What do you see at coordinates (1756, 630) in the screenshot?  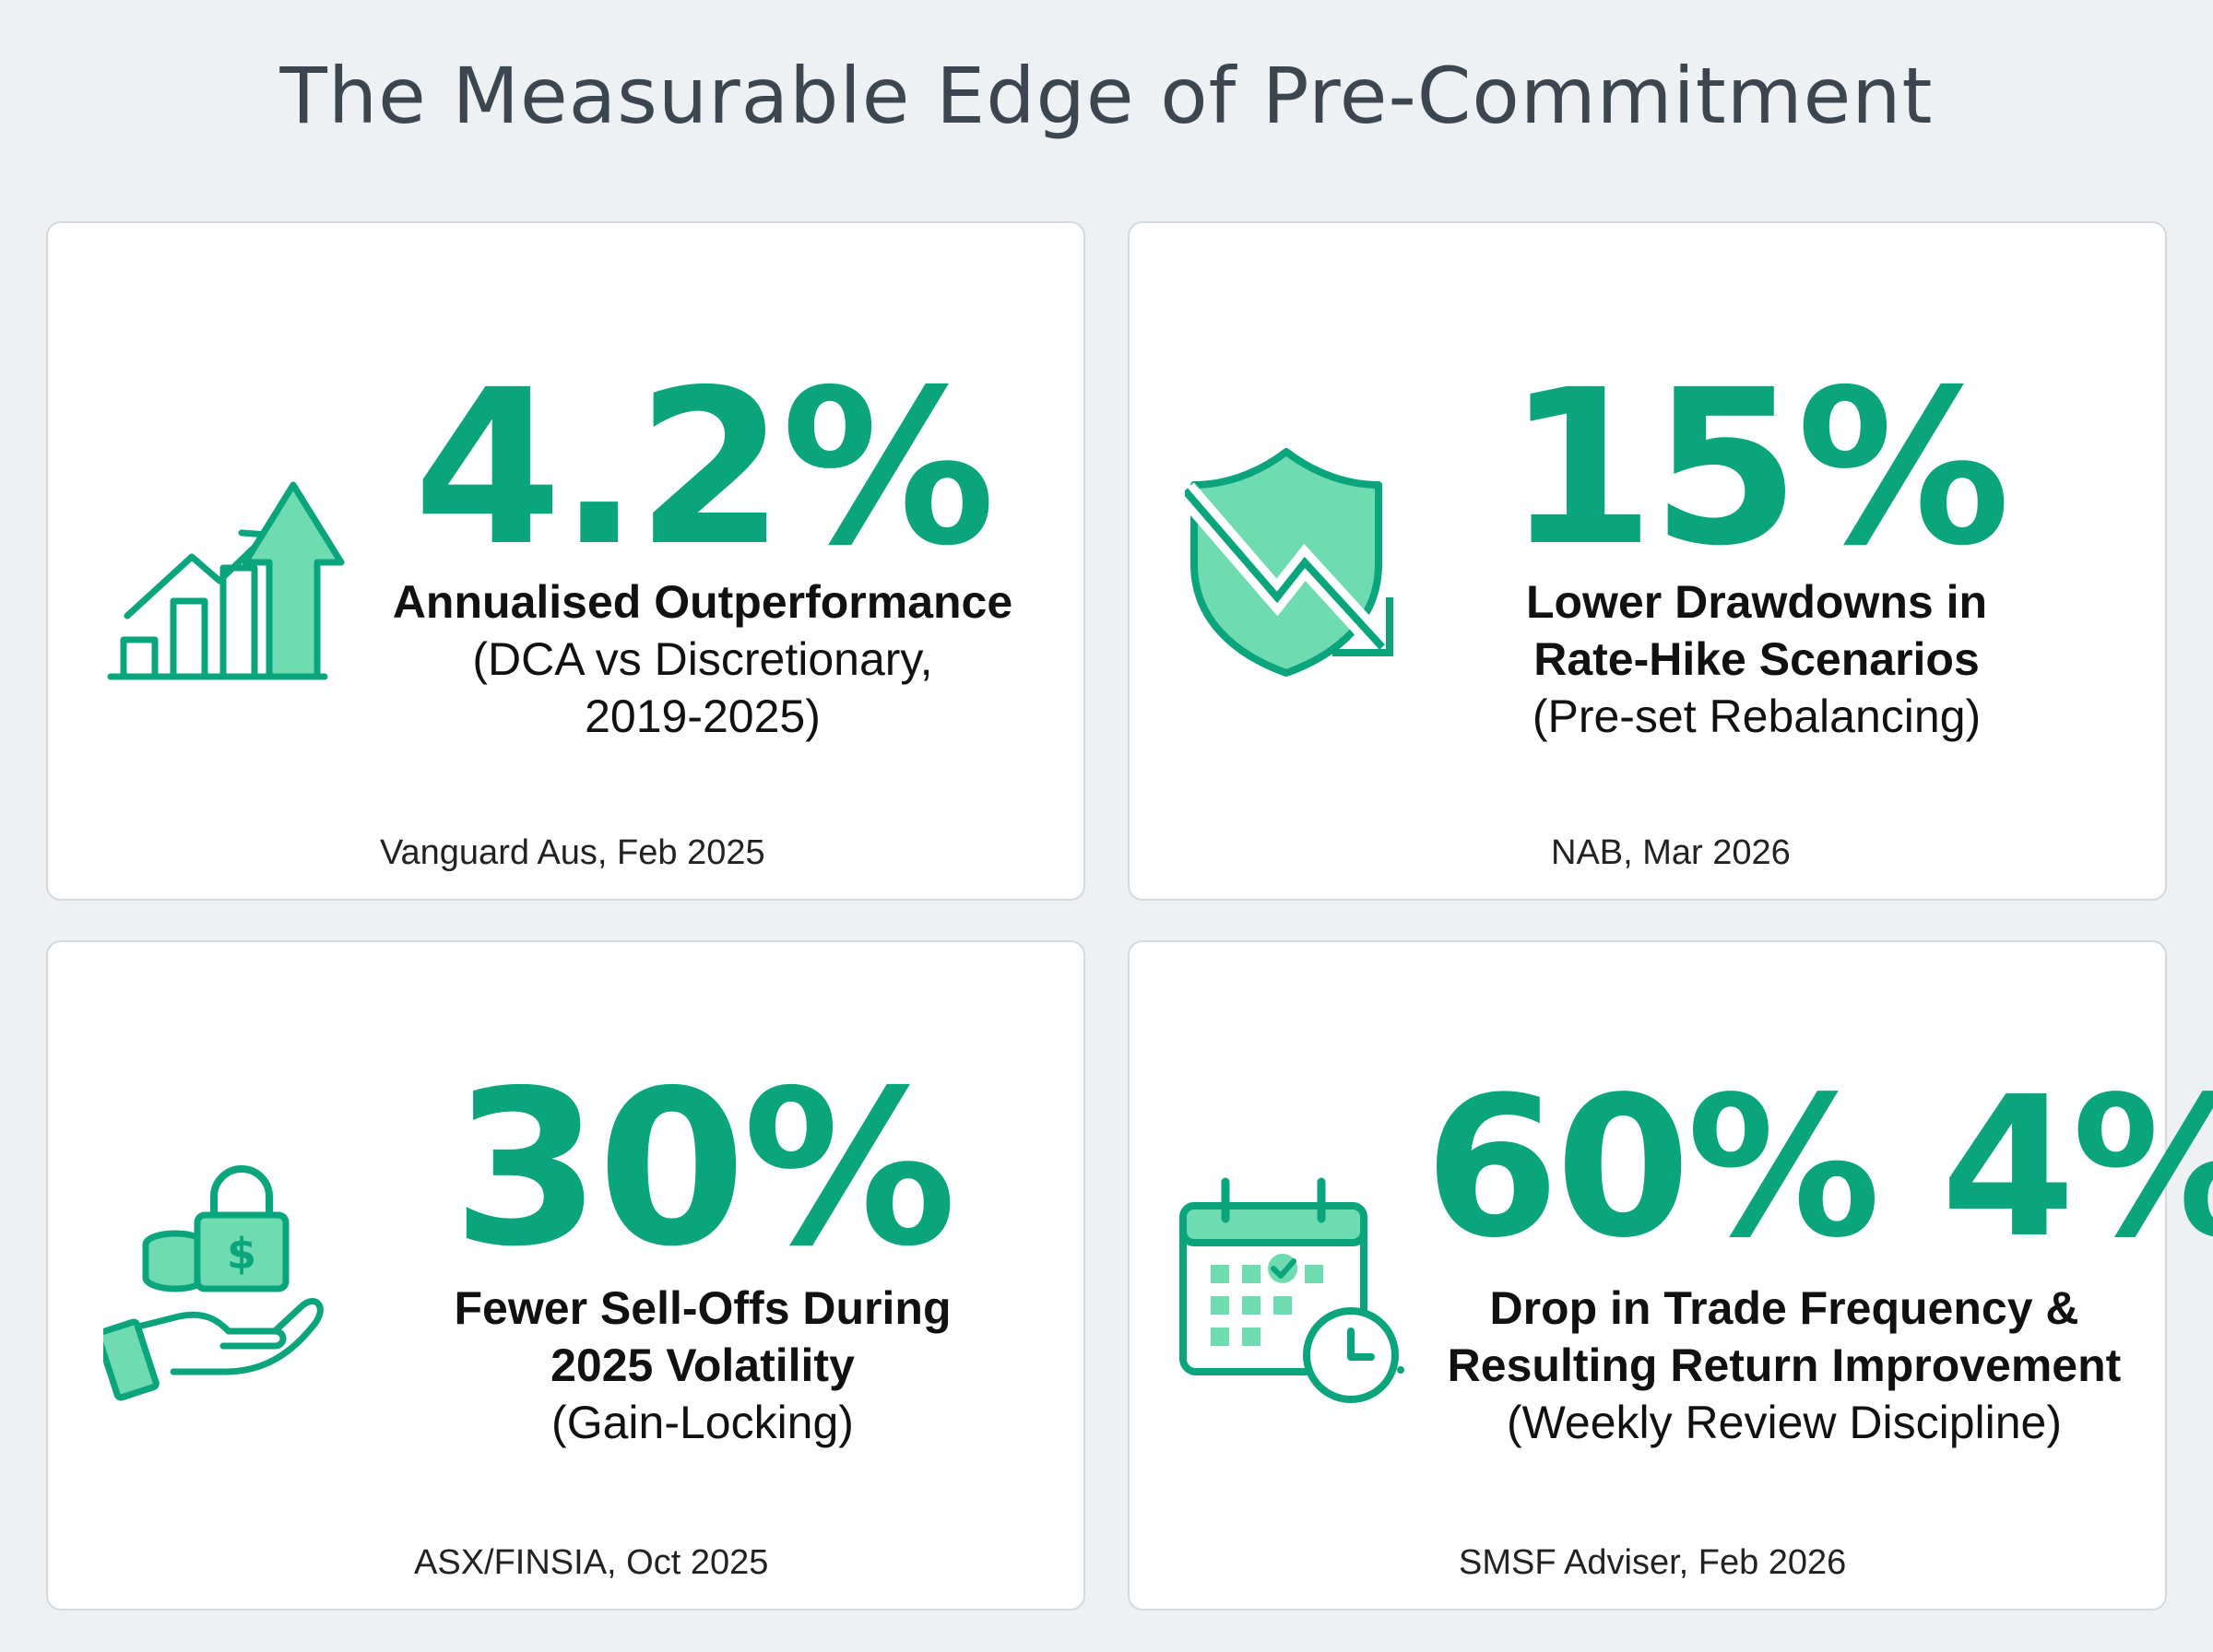 I see `stat-label-title: Lower Drawdowns in Rate-Hike Scenarios` at bounding box center [1756, 630].